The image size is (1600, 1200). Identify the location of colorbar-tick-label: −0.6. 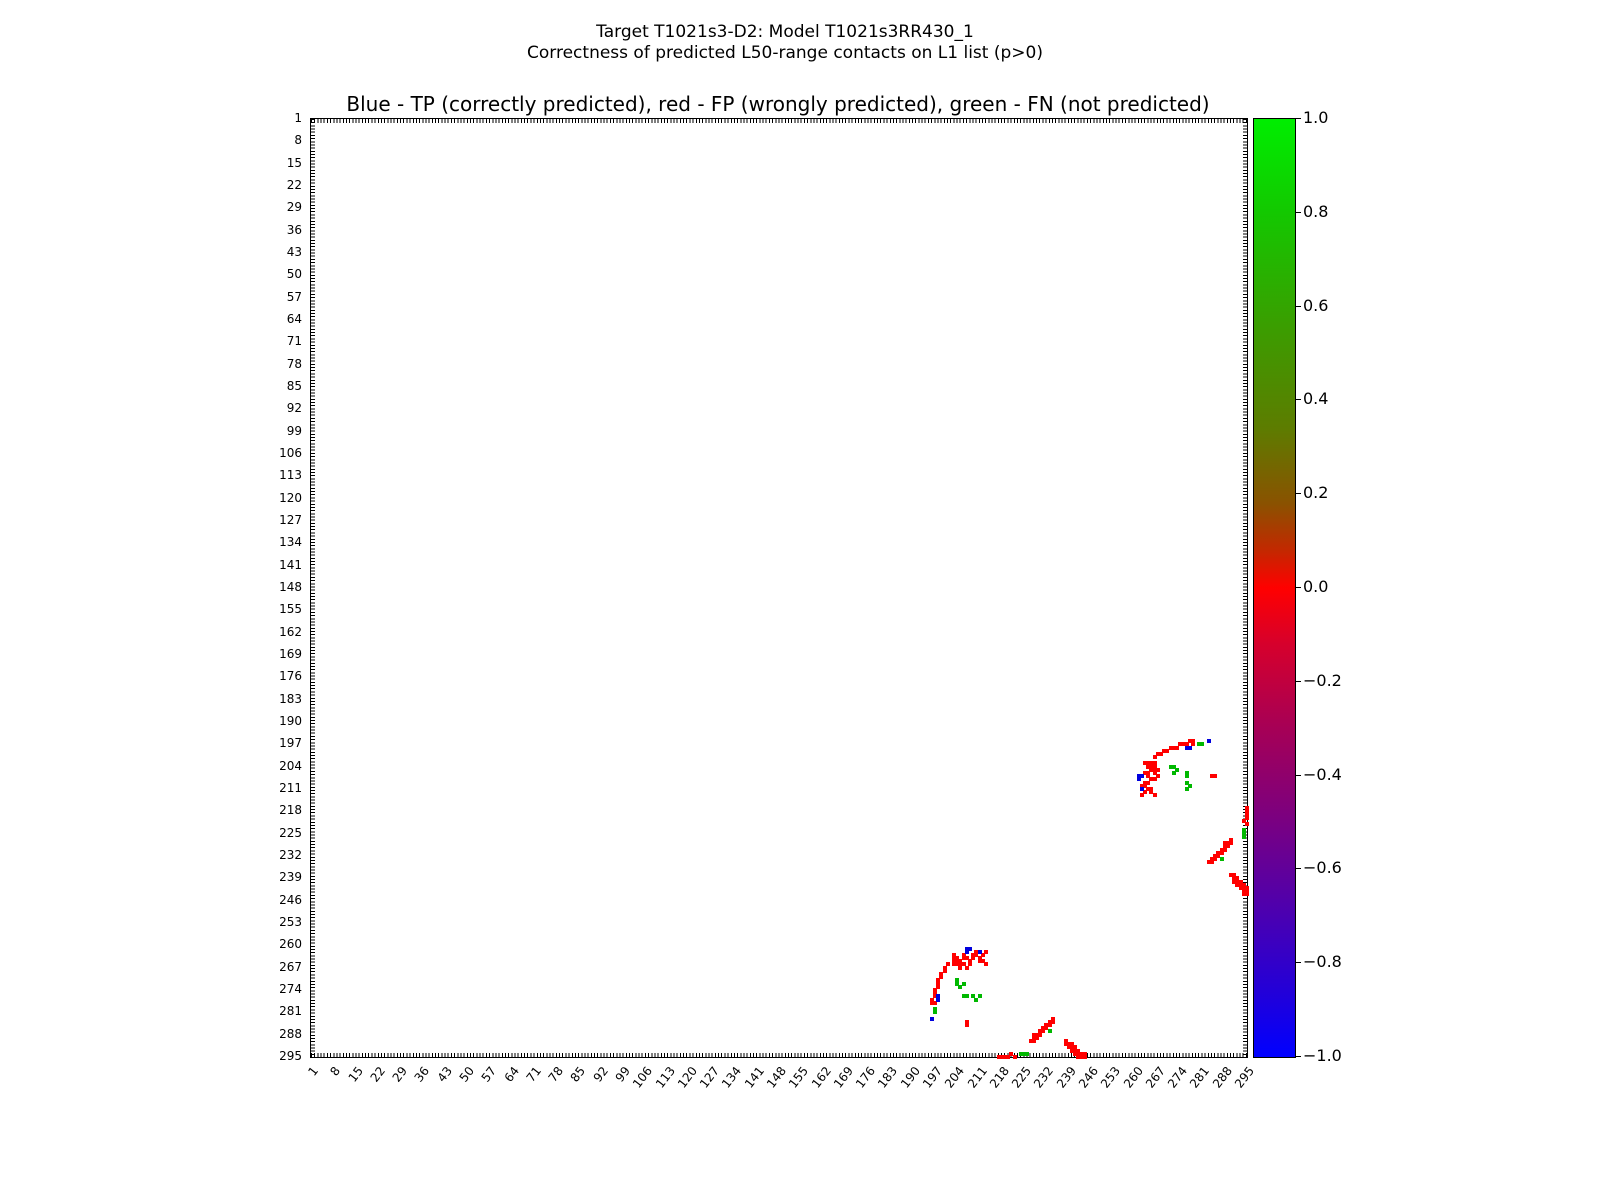
(1322, 868).